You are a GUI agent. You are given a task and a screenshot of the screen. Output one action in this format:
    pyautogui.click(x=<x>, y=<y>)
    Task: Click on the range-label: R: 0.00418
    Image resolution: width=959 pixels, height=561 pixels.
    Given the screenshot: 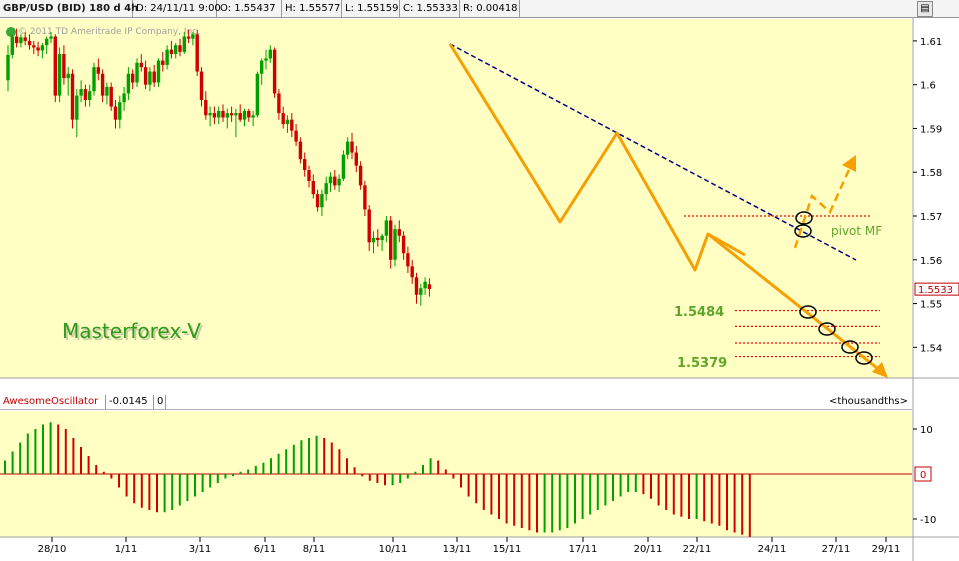 What is the action you would take?
    pyautogui.click(x=490, y=9)
    